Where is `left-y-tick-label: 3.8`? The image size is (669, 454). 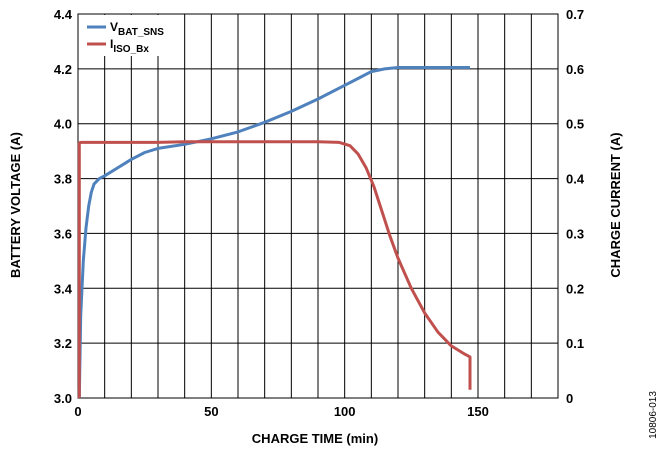
left-y-tick-label: 3.8 is located at coordinates (63, 179).